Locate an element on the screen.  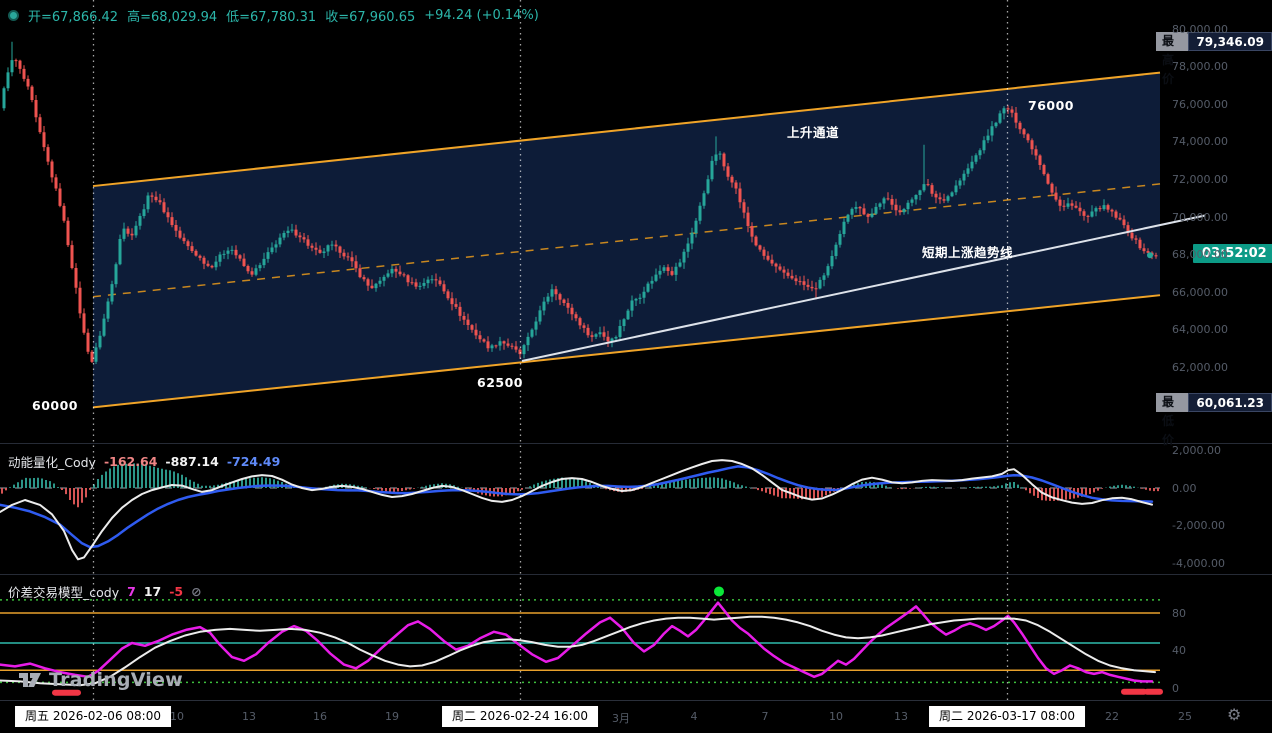
time-badge-1: 周五 2026-02-06 08:00 is located at coordinates (93, 716).